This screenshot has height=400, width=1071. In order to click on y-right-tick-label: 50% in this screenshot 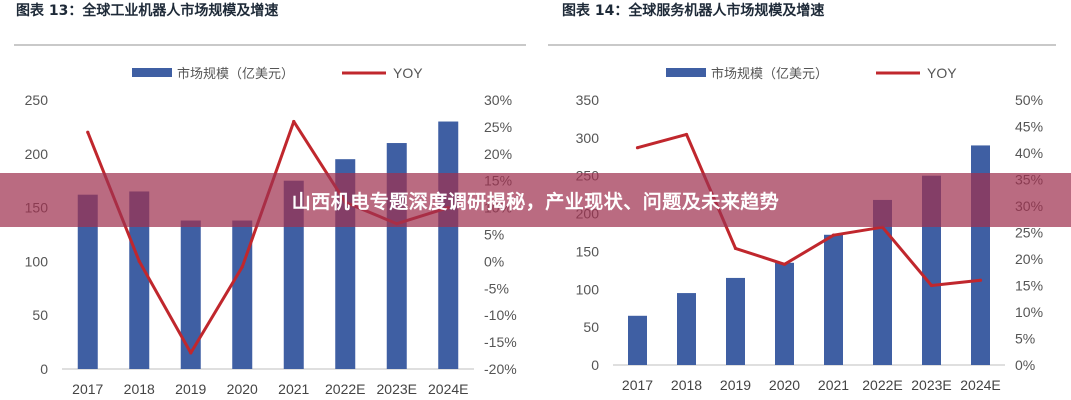, I will do `click(1029, 100)`.